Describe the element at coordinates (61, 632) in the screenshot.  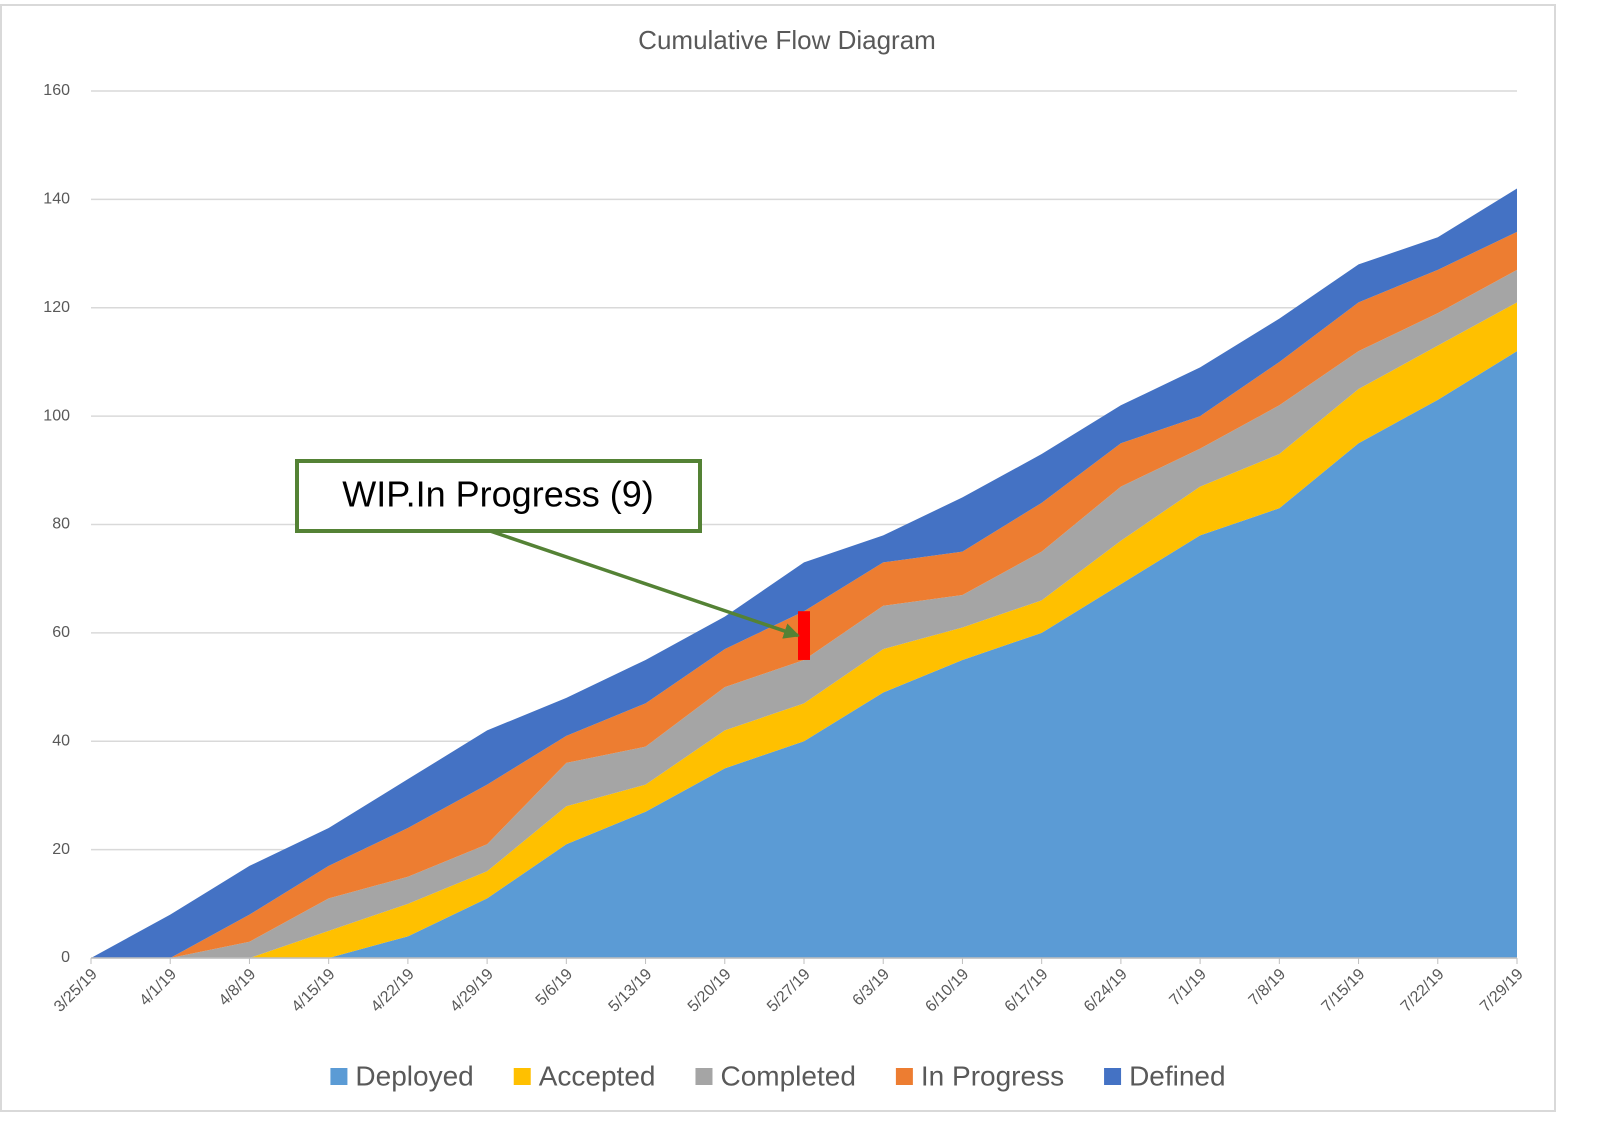
I see `y-tick-label: 60` at that location.